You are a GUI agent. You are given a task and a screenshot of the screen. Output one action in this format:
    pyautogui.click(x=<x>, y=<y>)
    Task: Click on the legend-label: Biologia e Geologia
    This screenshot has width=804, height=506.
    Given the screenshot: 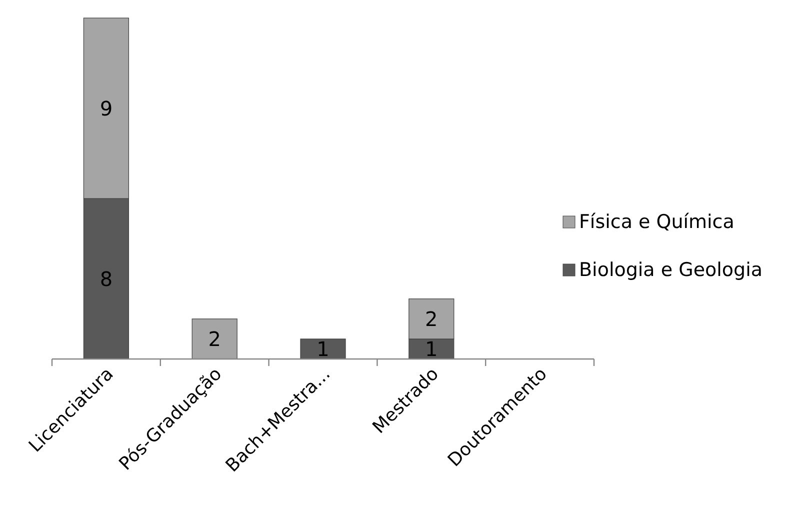 What is the action you would take?
    pyautogui.click(x=671, y=270)
    